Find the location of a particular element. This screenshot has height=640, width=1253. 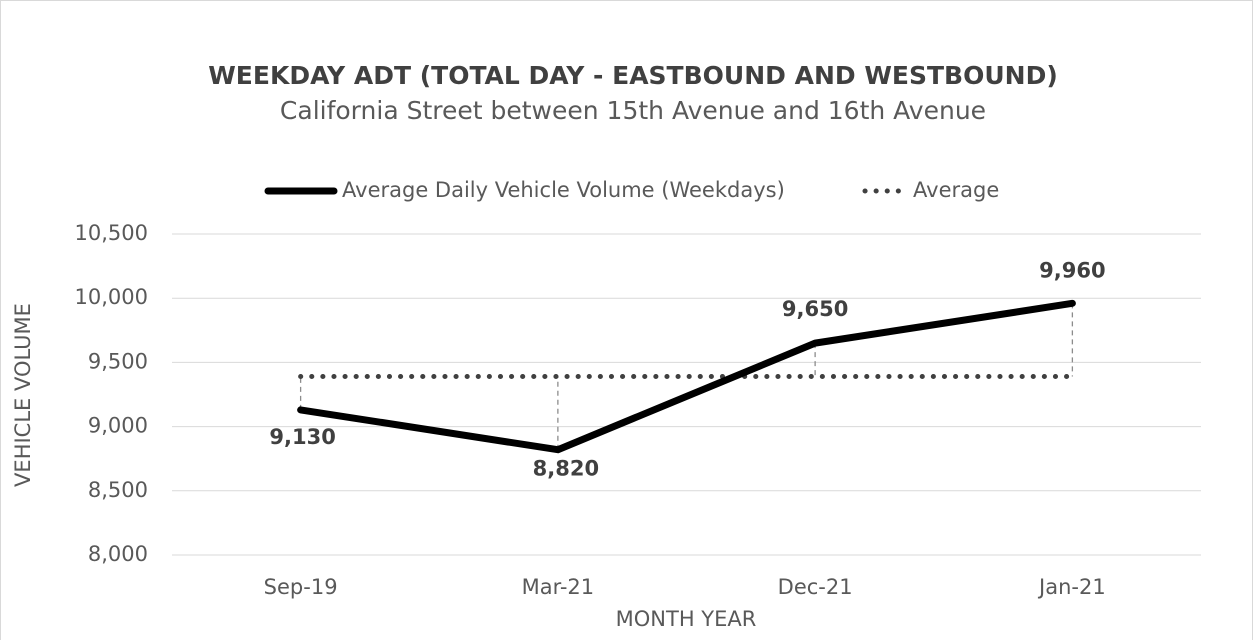

data-label: 9,650 is located at coordinates (815, 309).